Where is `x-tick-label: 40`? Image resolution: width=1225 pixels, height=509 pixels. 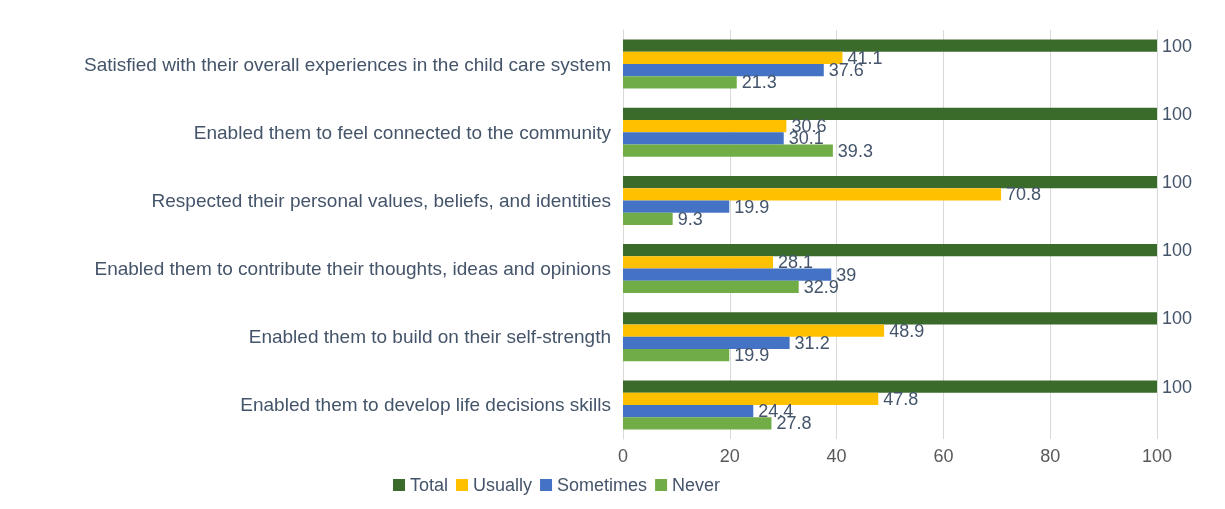 x-tick-label: 40 is located at coordinates (836, 456).